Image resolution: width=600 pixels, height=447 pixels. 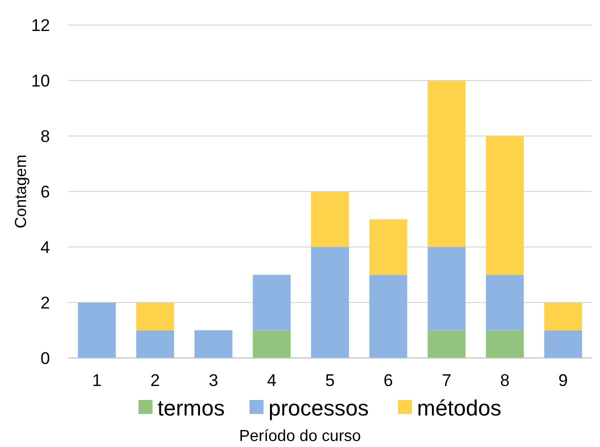 I want to click on y-tick-label: 10, so click(x=40, y=80).